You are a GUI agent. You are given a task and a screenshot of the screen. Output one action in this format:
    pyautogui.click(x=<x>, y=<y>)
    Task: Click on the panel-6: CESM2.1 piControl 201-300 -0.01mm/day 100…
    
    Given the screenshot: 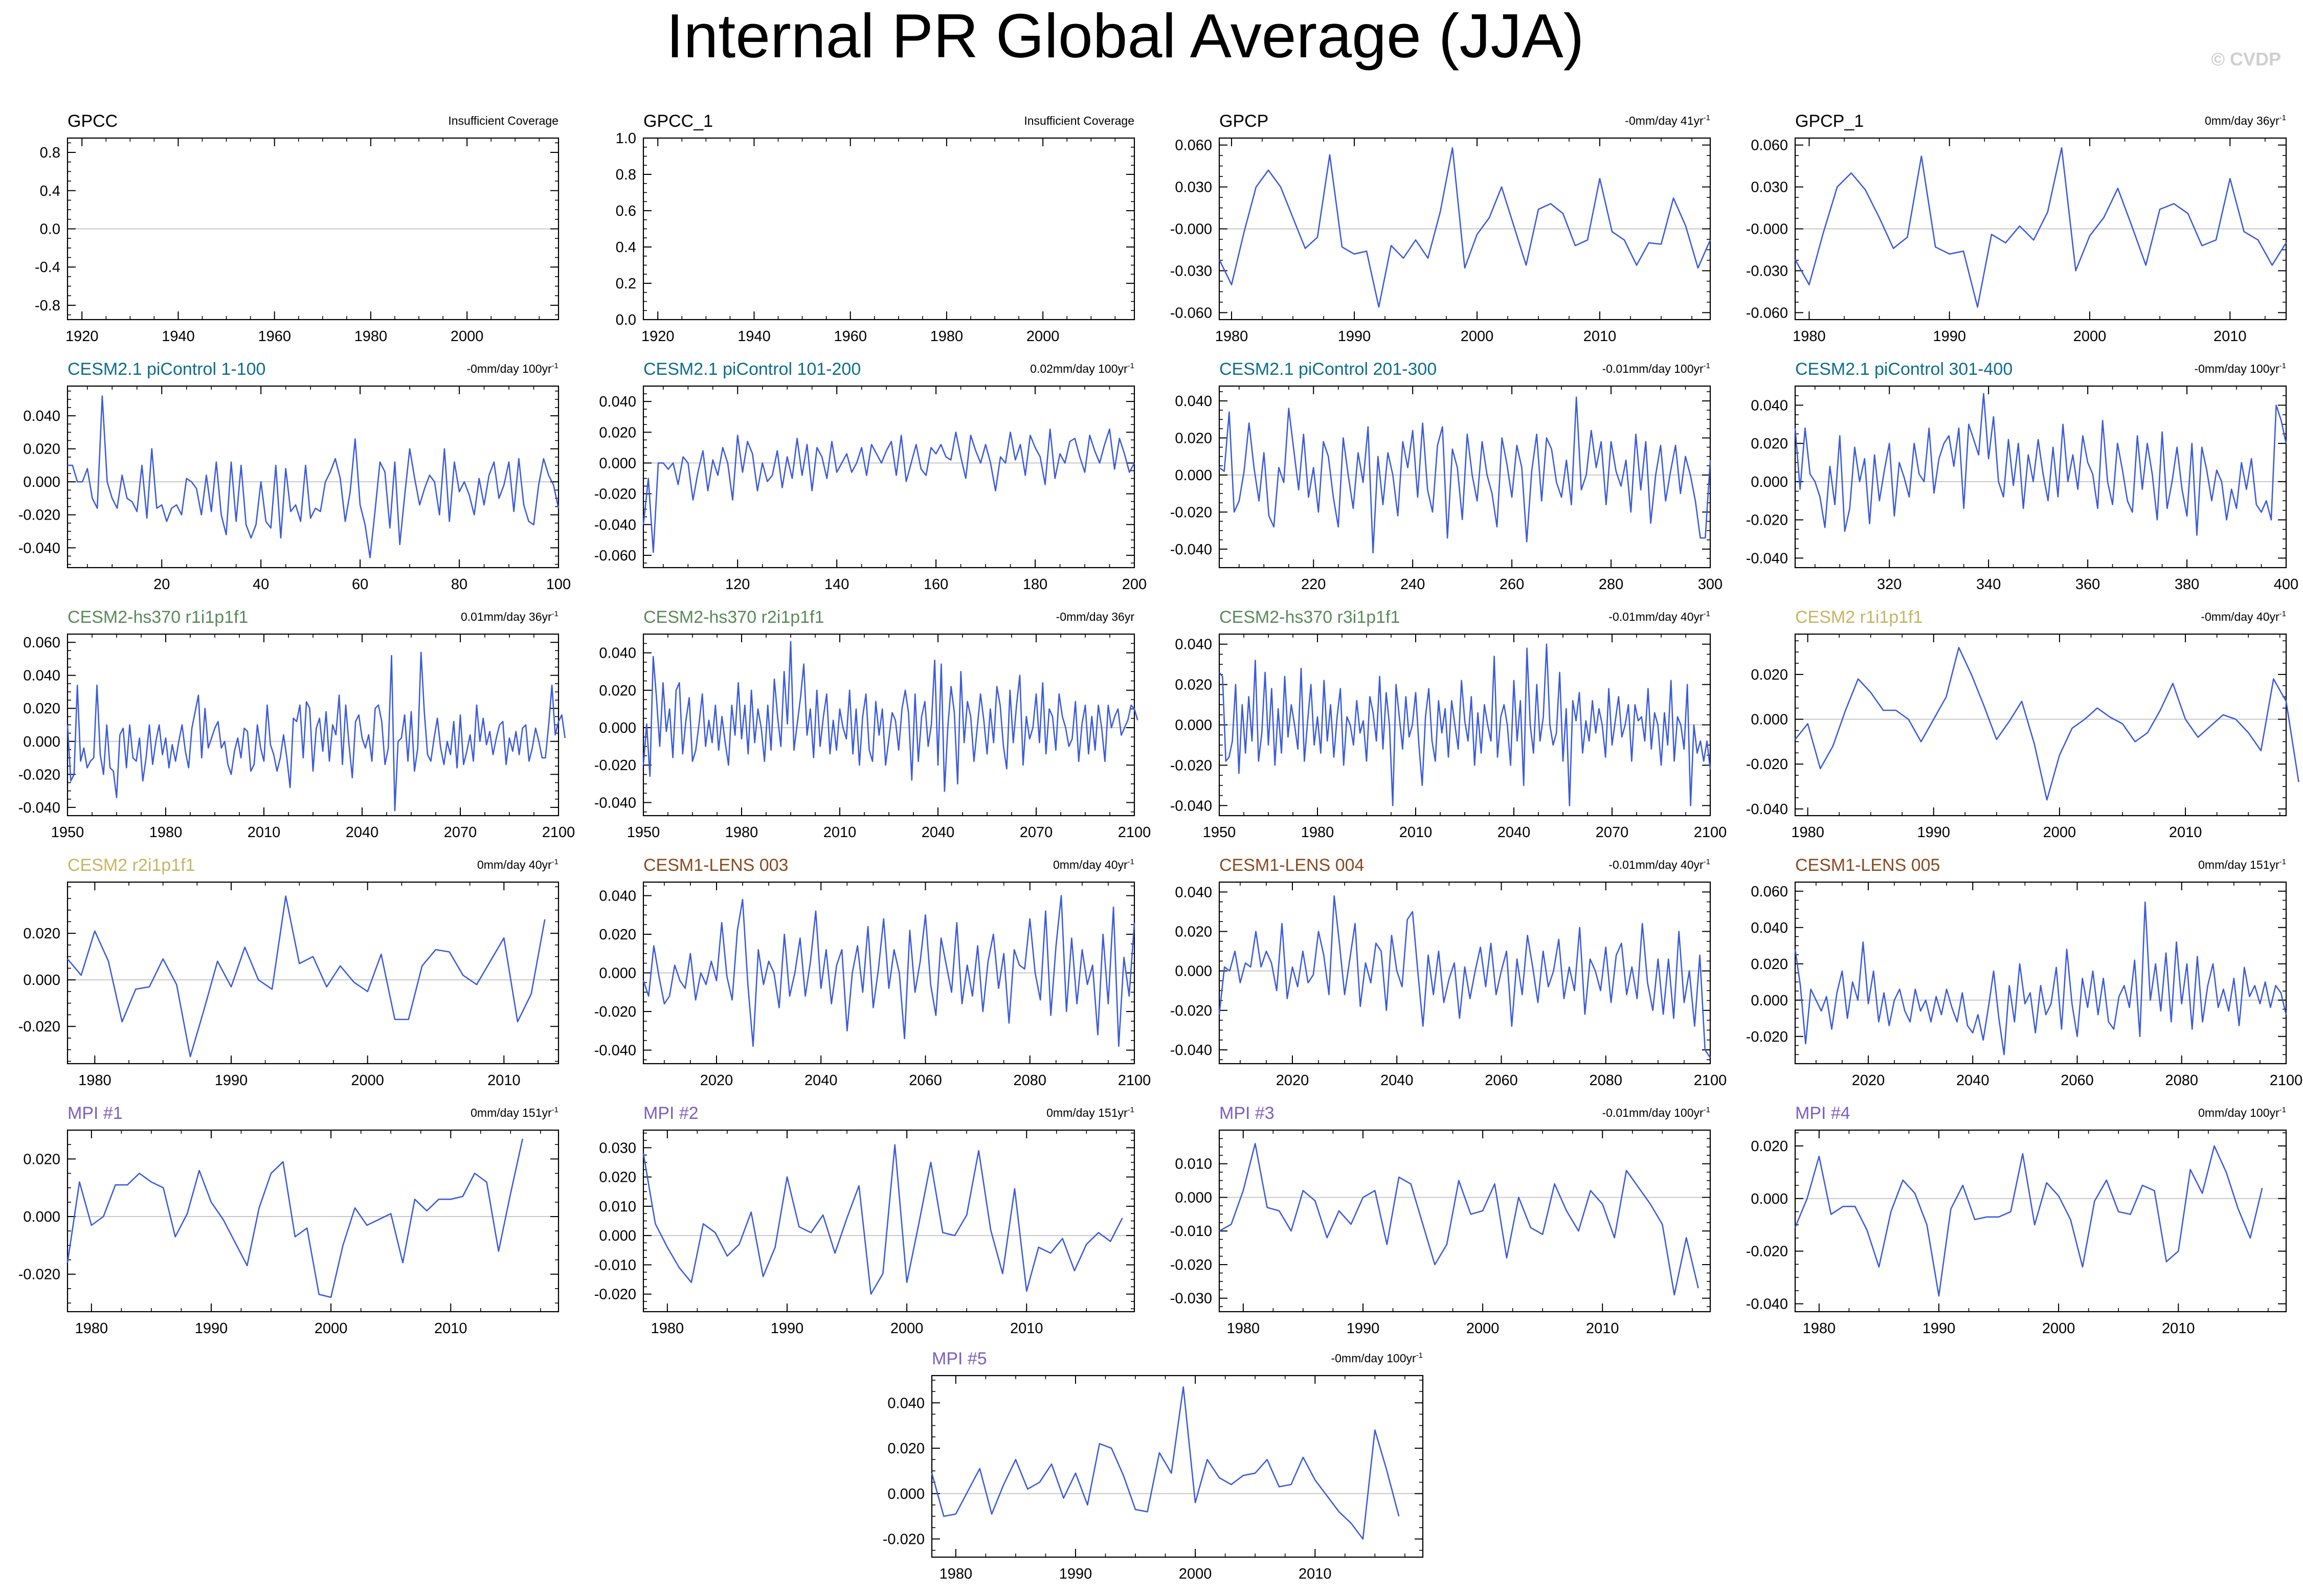 What is the action you would take?
    pyautogui.click(x=1446, y=476)
    